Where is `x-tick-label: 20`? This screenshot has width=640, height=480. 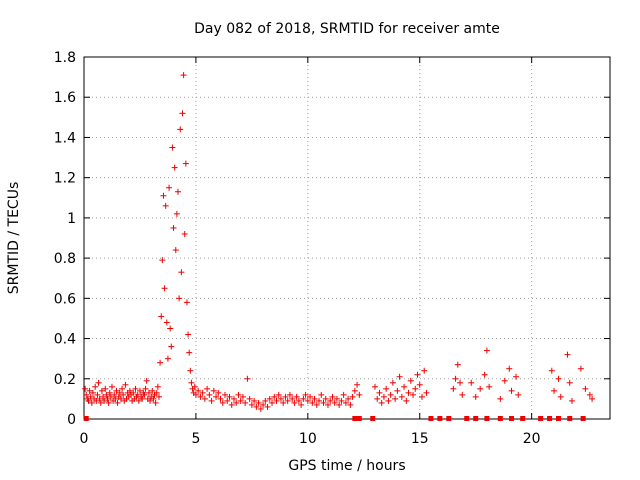
x-tick-label: 20 is located at coordinates (532, 439).